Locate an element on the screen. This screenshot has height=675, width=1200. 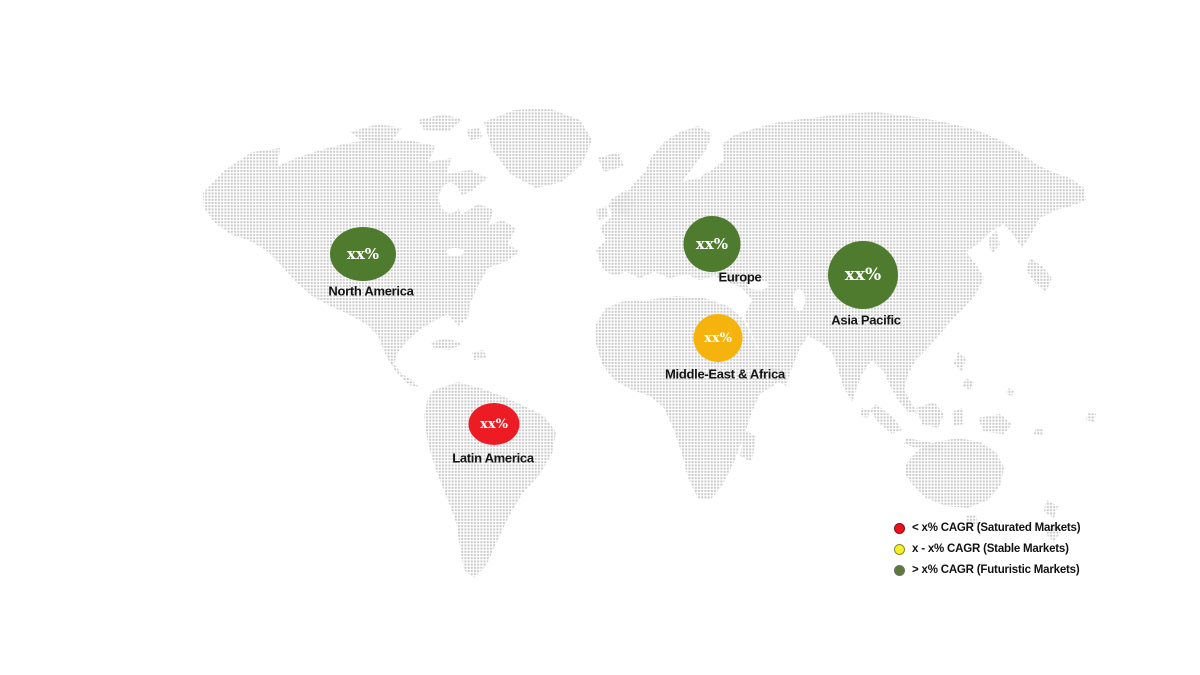
inland-seas is located at coordinates (622, 236).